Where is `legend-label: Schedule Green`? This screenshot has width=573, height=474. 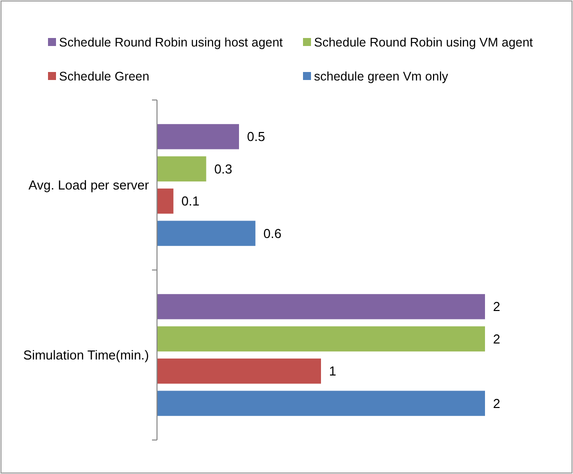
legend-label: Schedule Green is located at coordinates (104, 76).